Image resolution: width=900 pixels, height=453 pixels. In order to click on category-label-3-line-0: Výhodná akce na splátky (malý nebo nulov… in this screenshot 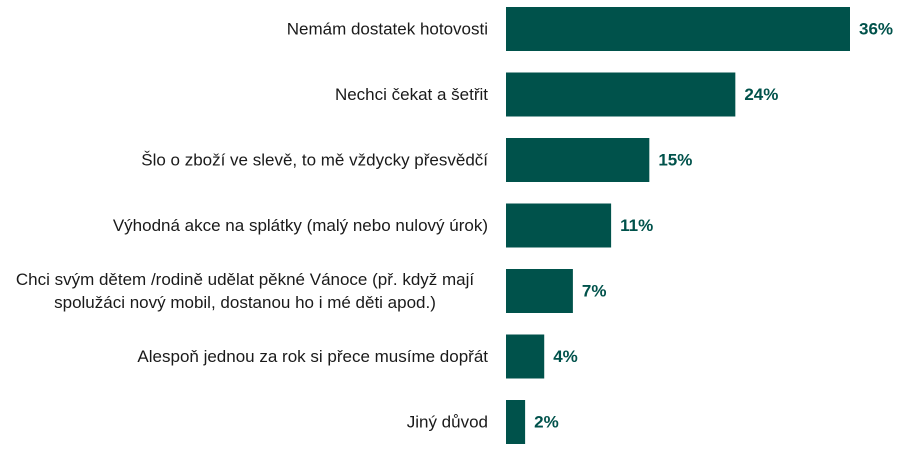, I will do `click(300, 225)`.